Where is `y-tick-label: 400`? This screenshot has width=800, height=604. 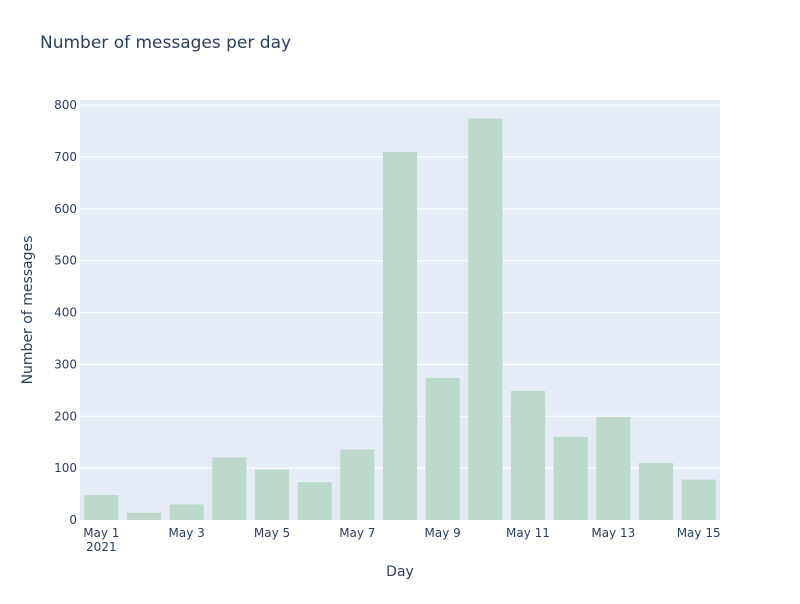 y-tick-label: 400 is located at coordinates (65, 313).